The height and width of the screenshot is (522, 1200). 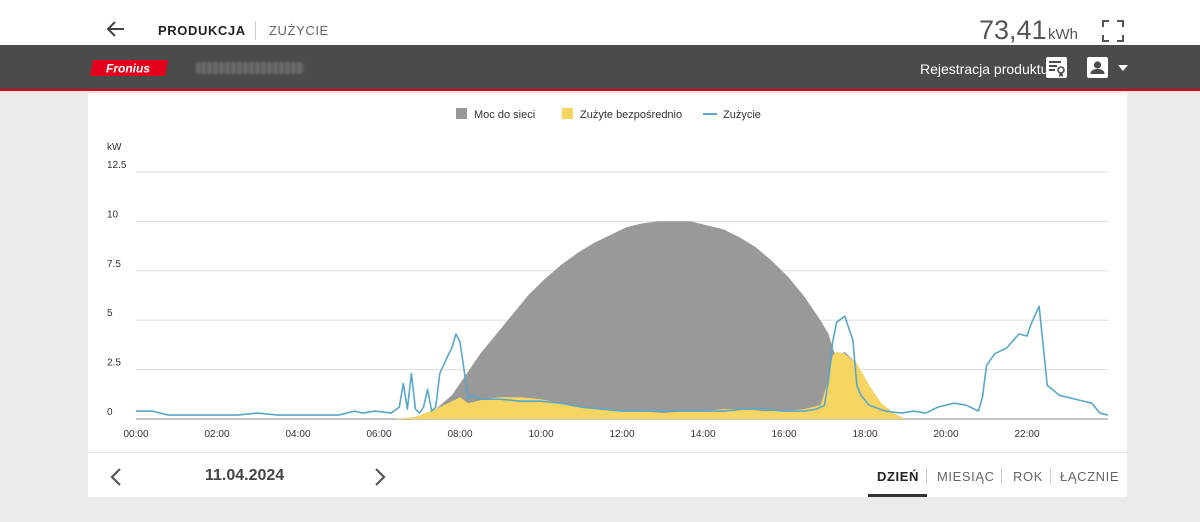 What do you see at coordinates (600, 68) in the screenshot?
I see `app-header: Fronius Rejestracja produktu` at bounding box center [600, 68].